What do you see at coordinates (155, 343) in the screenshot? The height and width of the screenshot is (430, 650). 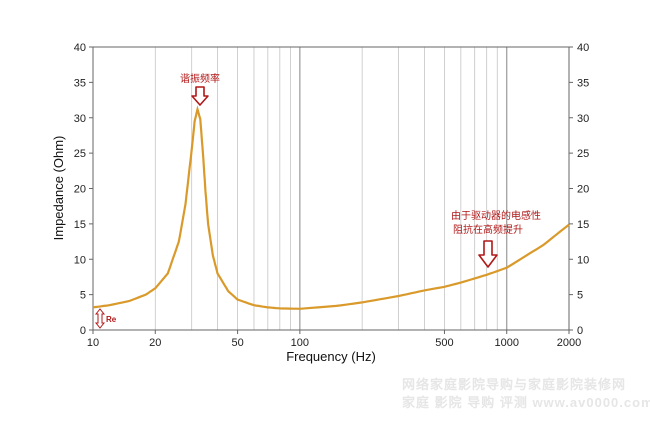 I see `x-tick-label: 20` at bounding box center [155, 343].